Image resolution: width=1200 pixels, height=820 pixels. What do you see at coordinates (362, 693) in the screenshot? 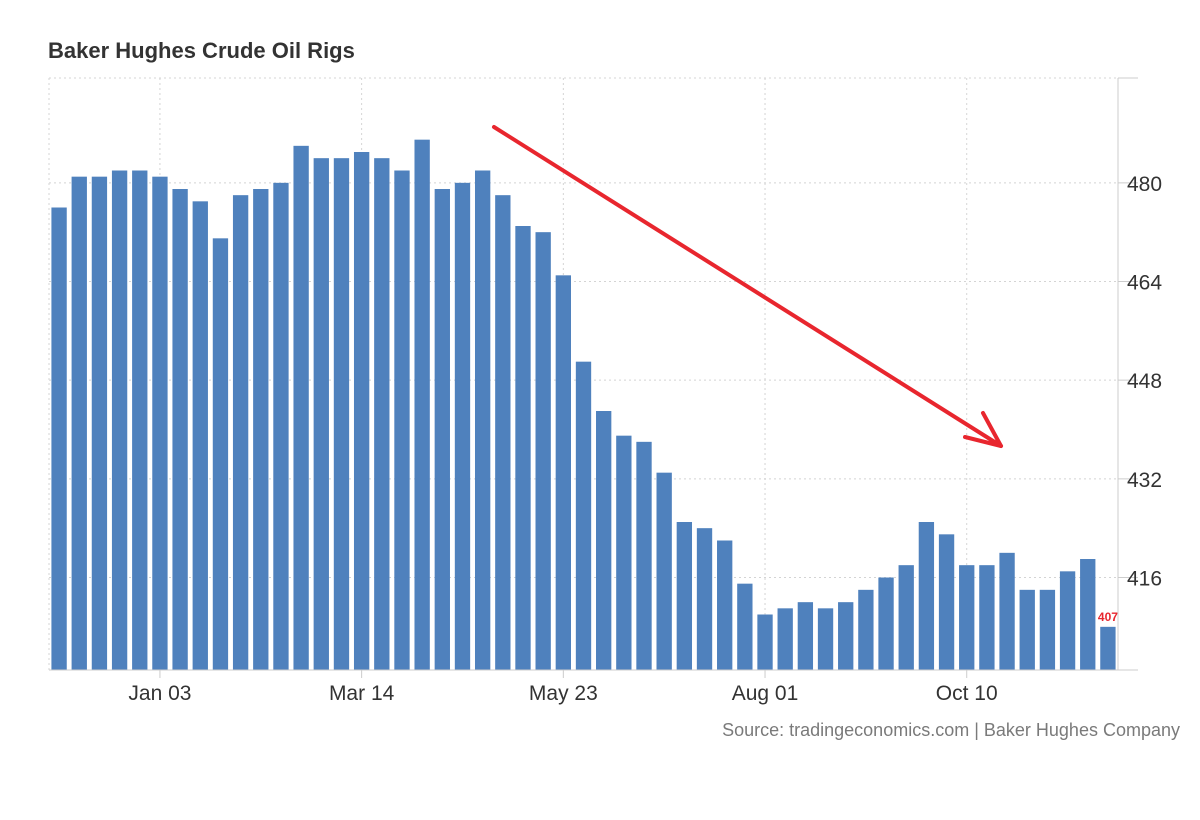
I see `x-tick-label: Mar 14` at bounding box center [362, 693].